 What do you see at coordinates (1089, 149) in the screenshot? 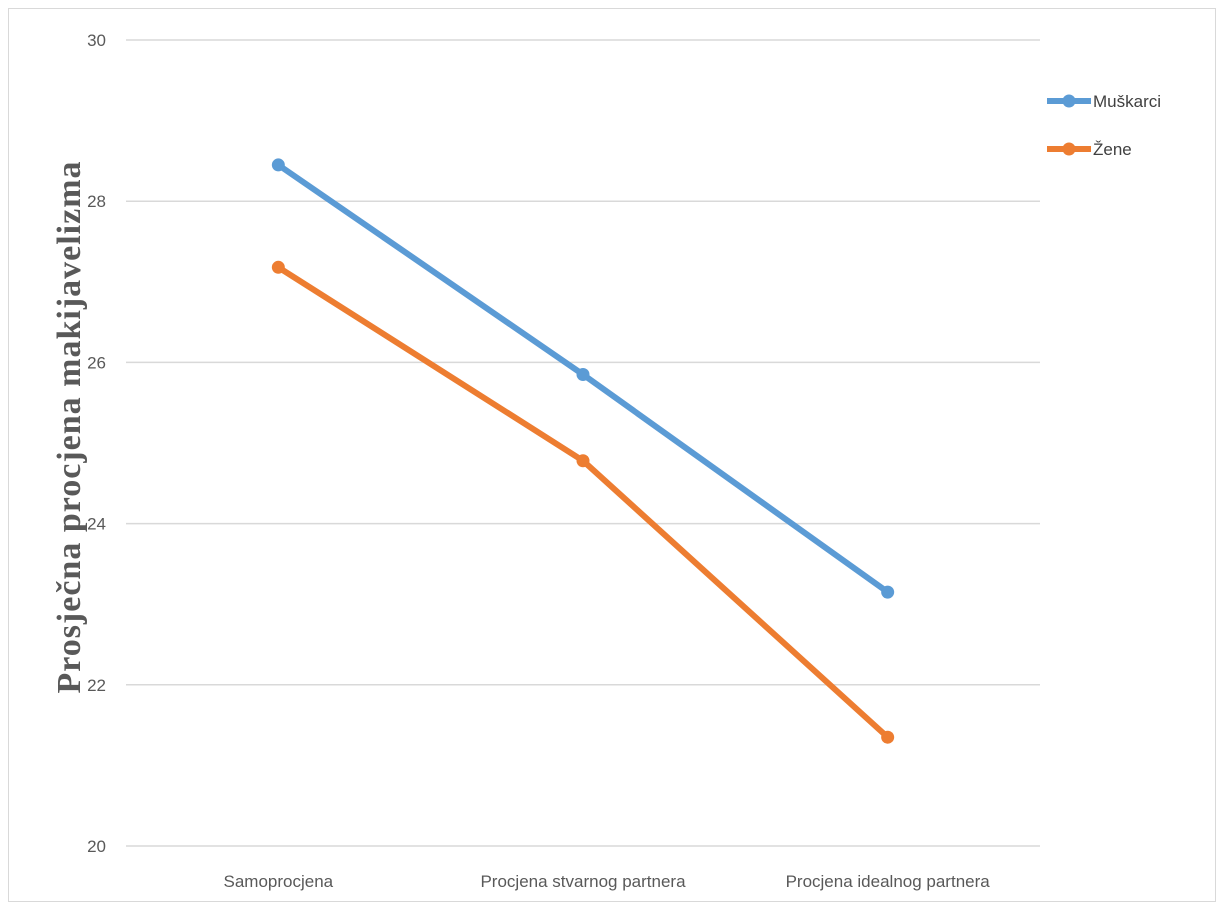
I see `legend-item: Žene` at bounding box center [1089, 149].